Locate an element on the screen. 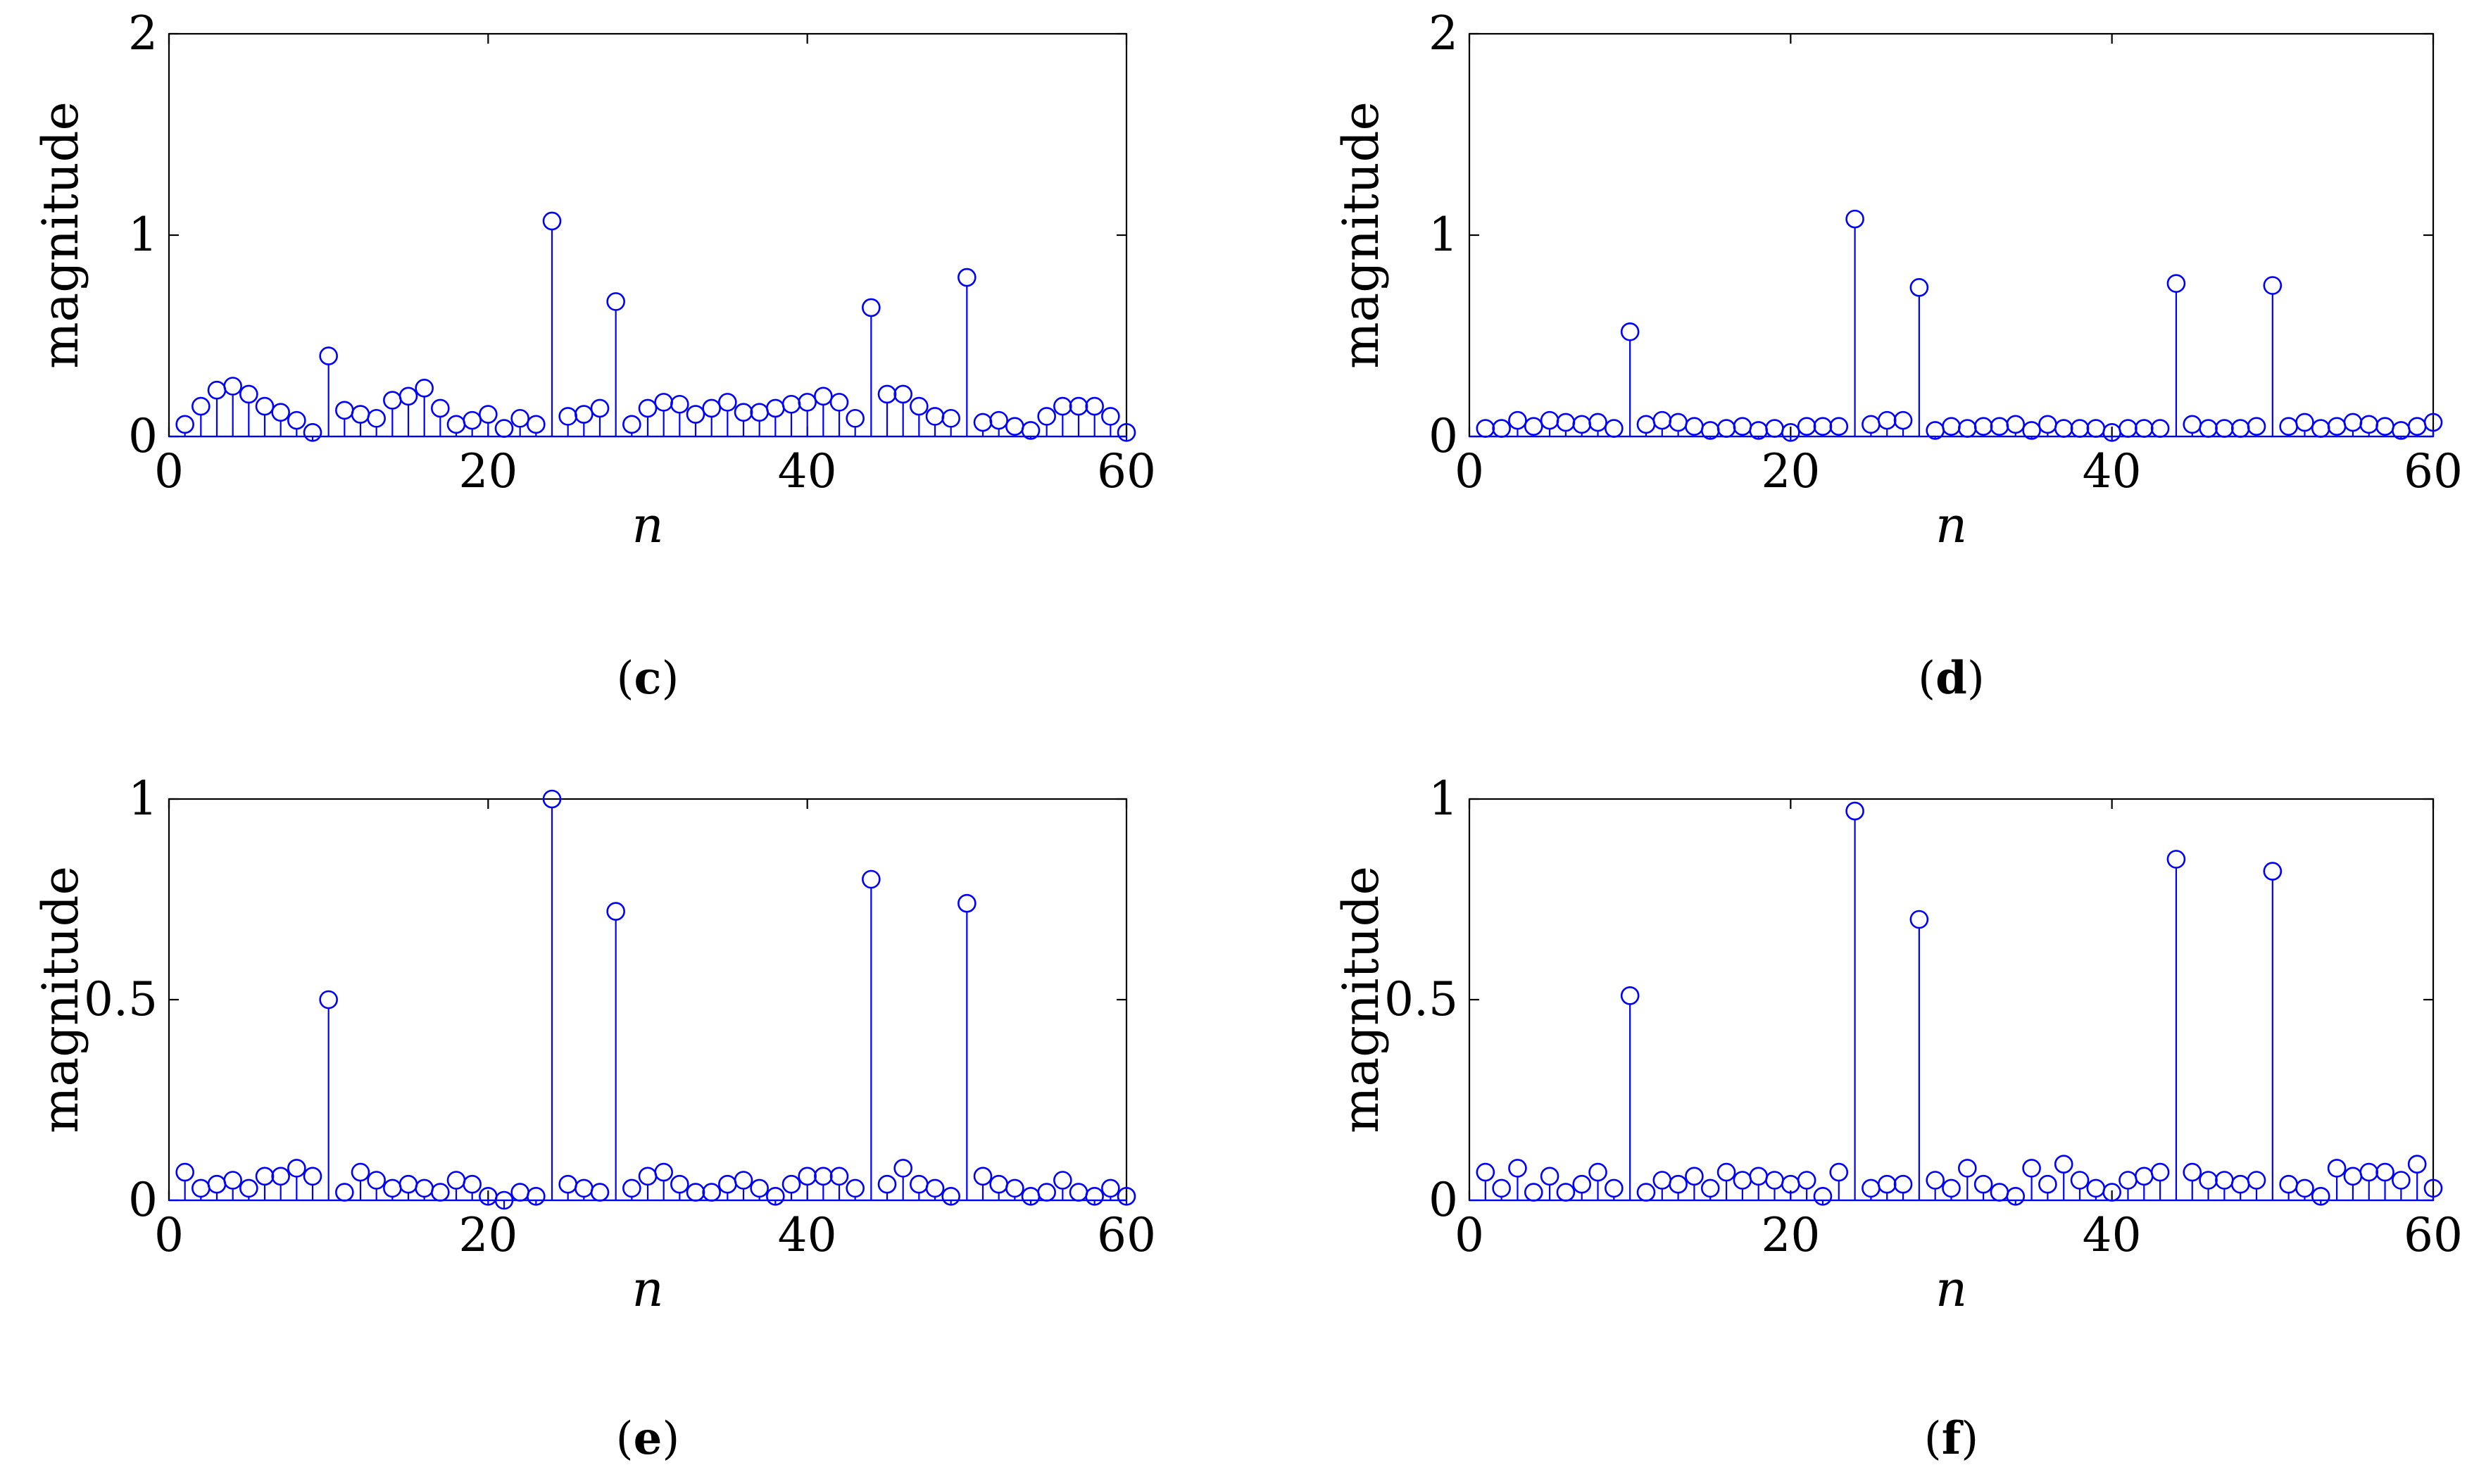 The height and width of the screenshot is (1484, 2467). panel-caption: (e) is located at coordinates (648, 1438).